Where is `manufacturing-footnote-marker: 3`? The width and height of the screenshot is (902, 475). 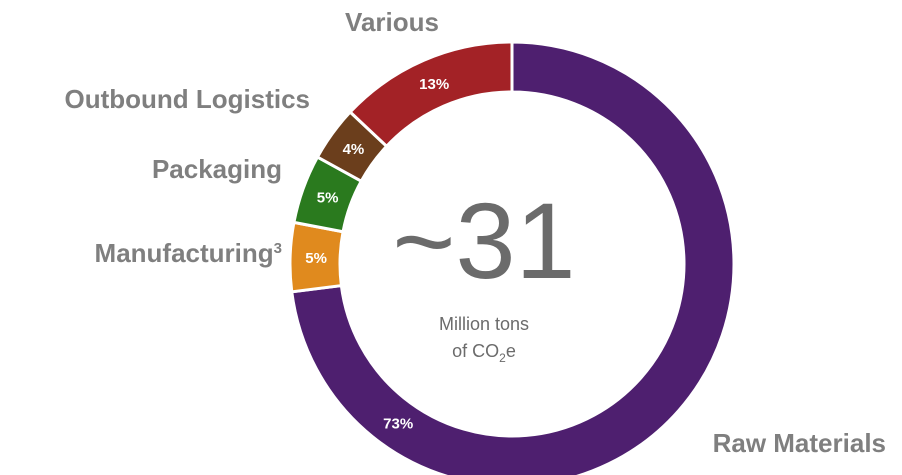 manufacturing-footnote-marker: 3 is located at coordinates (278, 248).